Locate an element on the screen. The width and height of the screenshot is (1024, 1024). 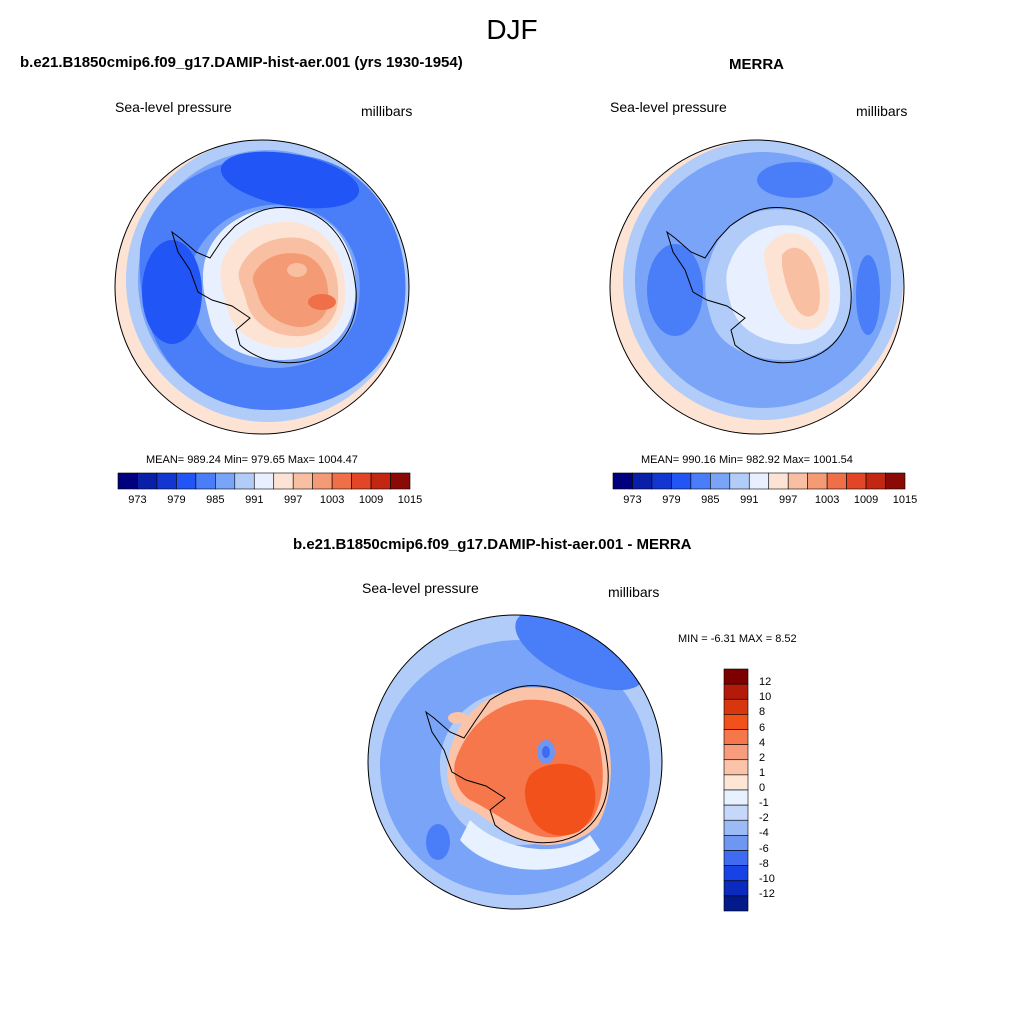
panel-3-colorbar-tick: -2 is located at coordinates (764, 818).